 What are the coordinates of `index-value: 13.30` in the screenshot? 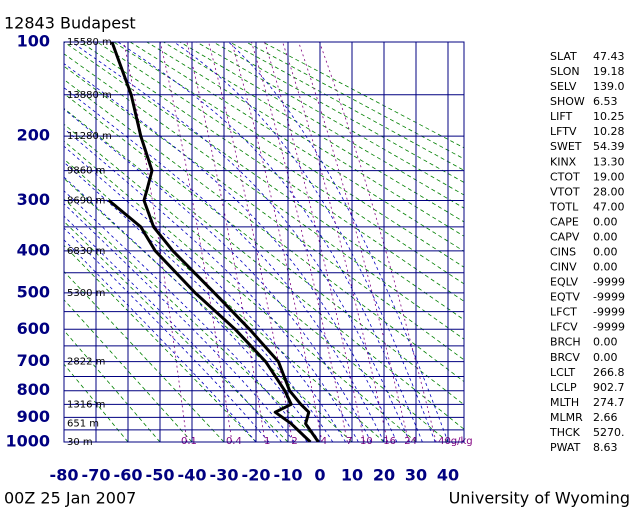 It's located at (609, 161).